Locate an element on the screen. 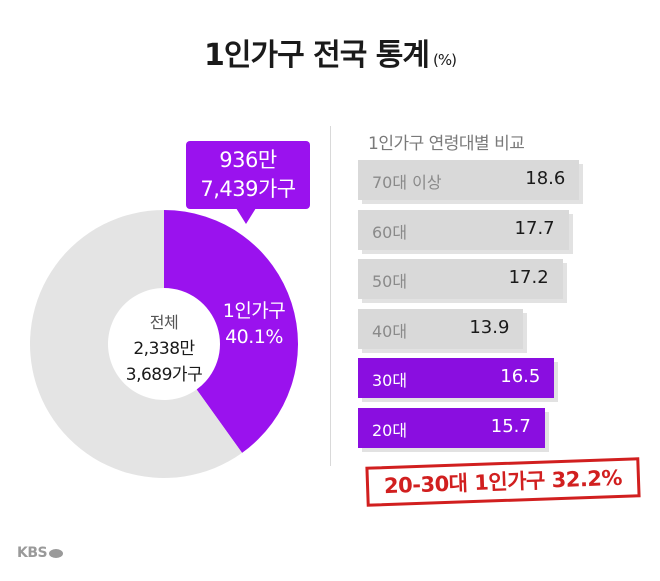 The image size is (660, 581). donut-center-label: 전체 2,338만 3,689가구 is located at coordinates (164, 349).